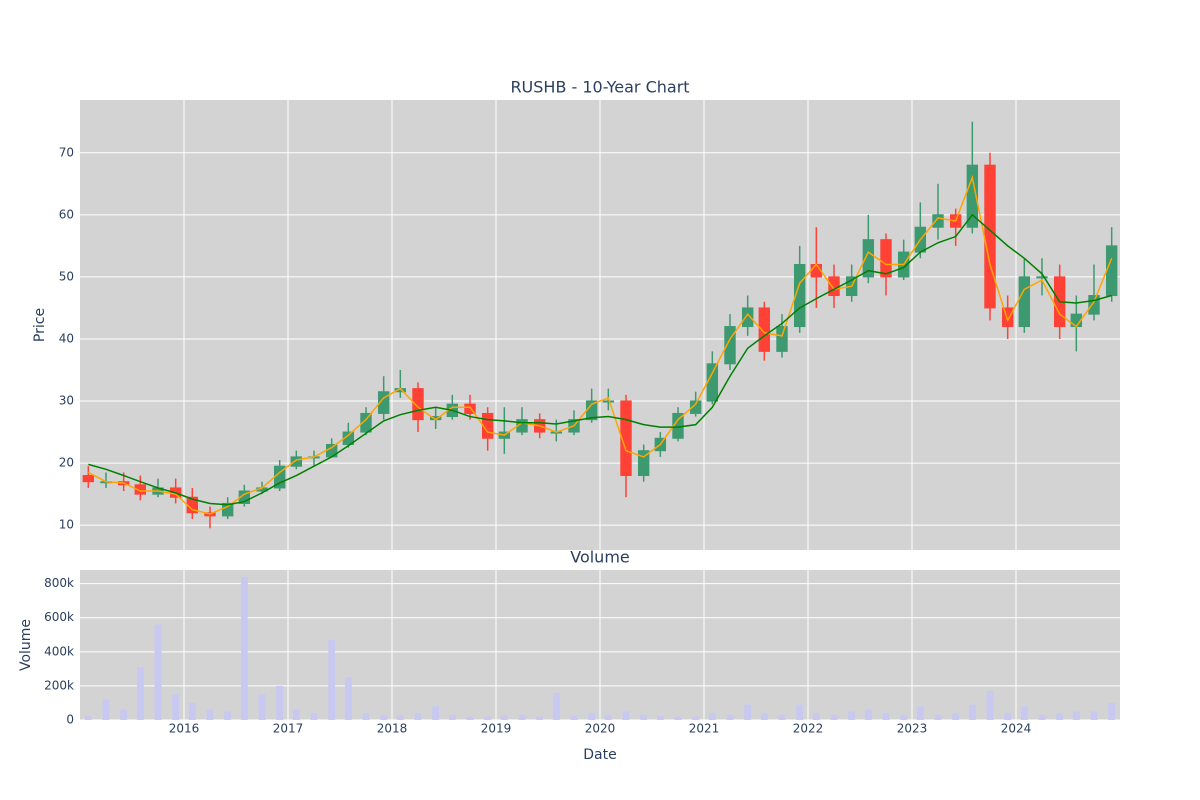 The height and width of the screenshot is (800, 1200). Describe the element at coordinates (59, 651) in the screenshot. I see `y-tick-label: 400k` at that location.